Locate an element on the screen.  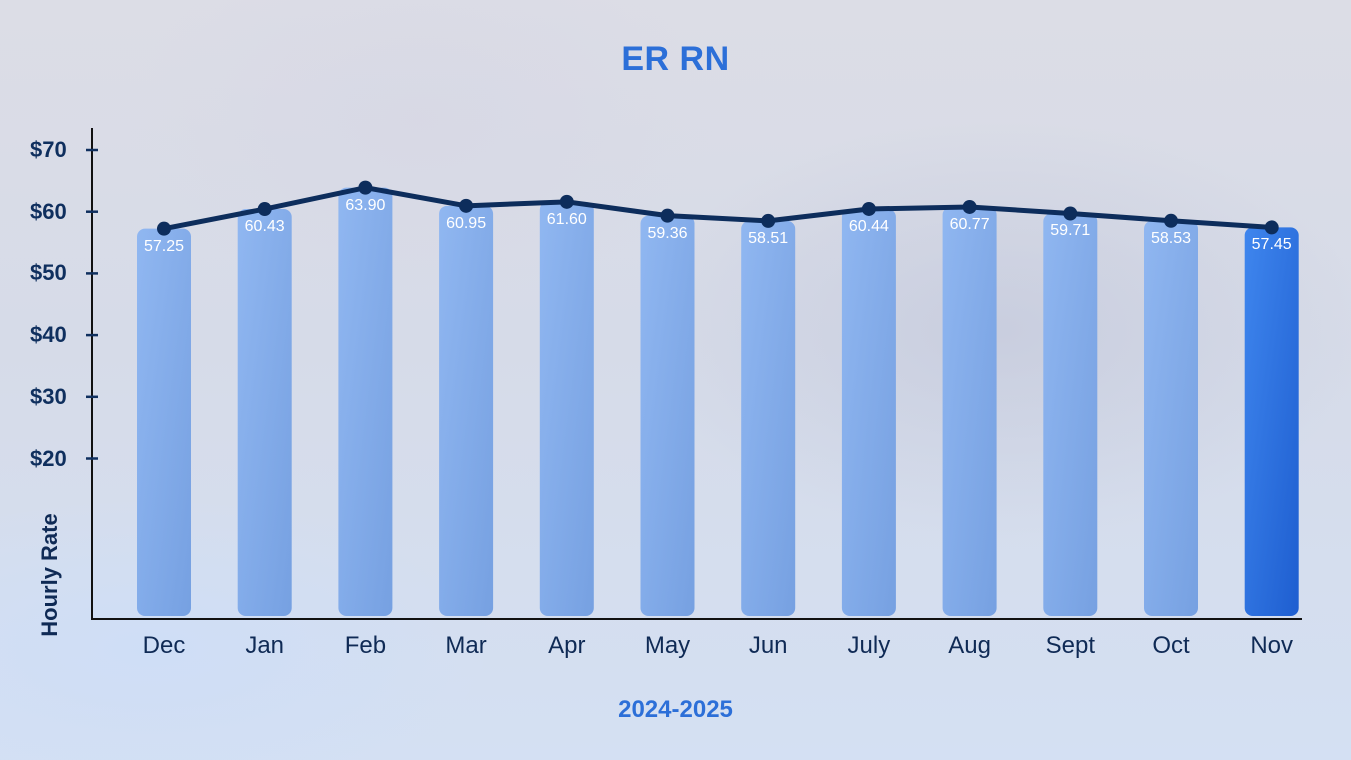
data-label: 60.43 is located at coordinates (264, 227).